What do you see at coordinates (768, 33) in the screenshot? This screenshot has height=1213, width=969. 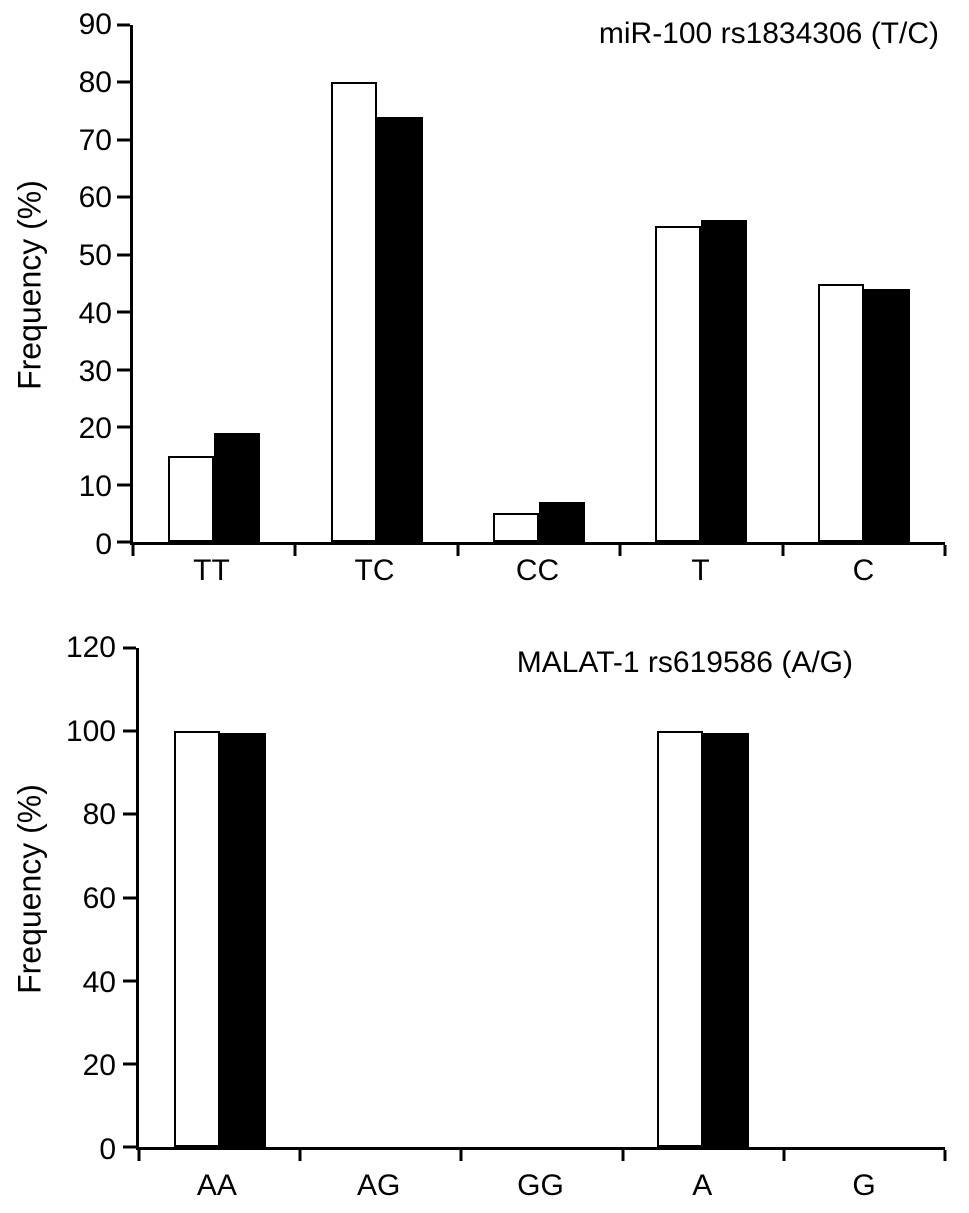 I see `chart-title: miR-100 rs1834306 (T/C)` at bounding box center [768, 33].